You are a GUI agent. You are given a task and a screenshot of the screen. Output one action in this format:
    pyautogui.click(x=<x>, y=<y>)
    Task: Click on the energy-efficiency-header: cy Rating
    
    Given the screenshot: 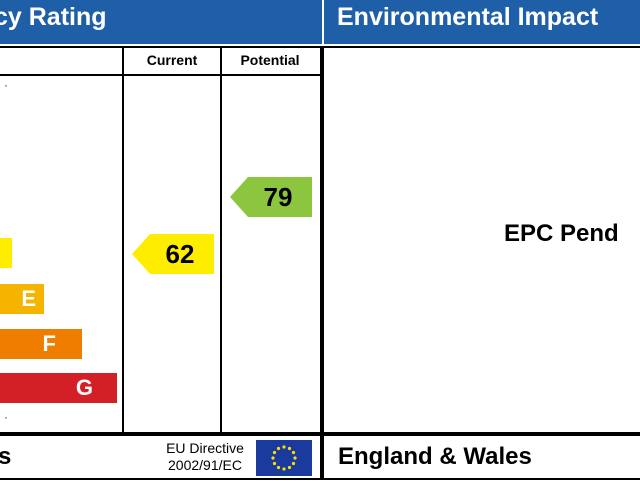 What is the action you would take?
    pyautogui.click(x=161, y=22)
    